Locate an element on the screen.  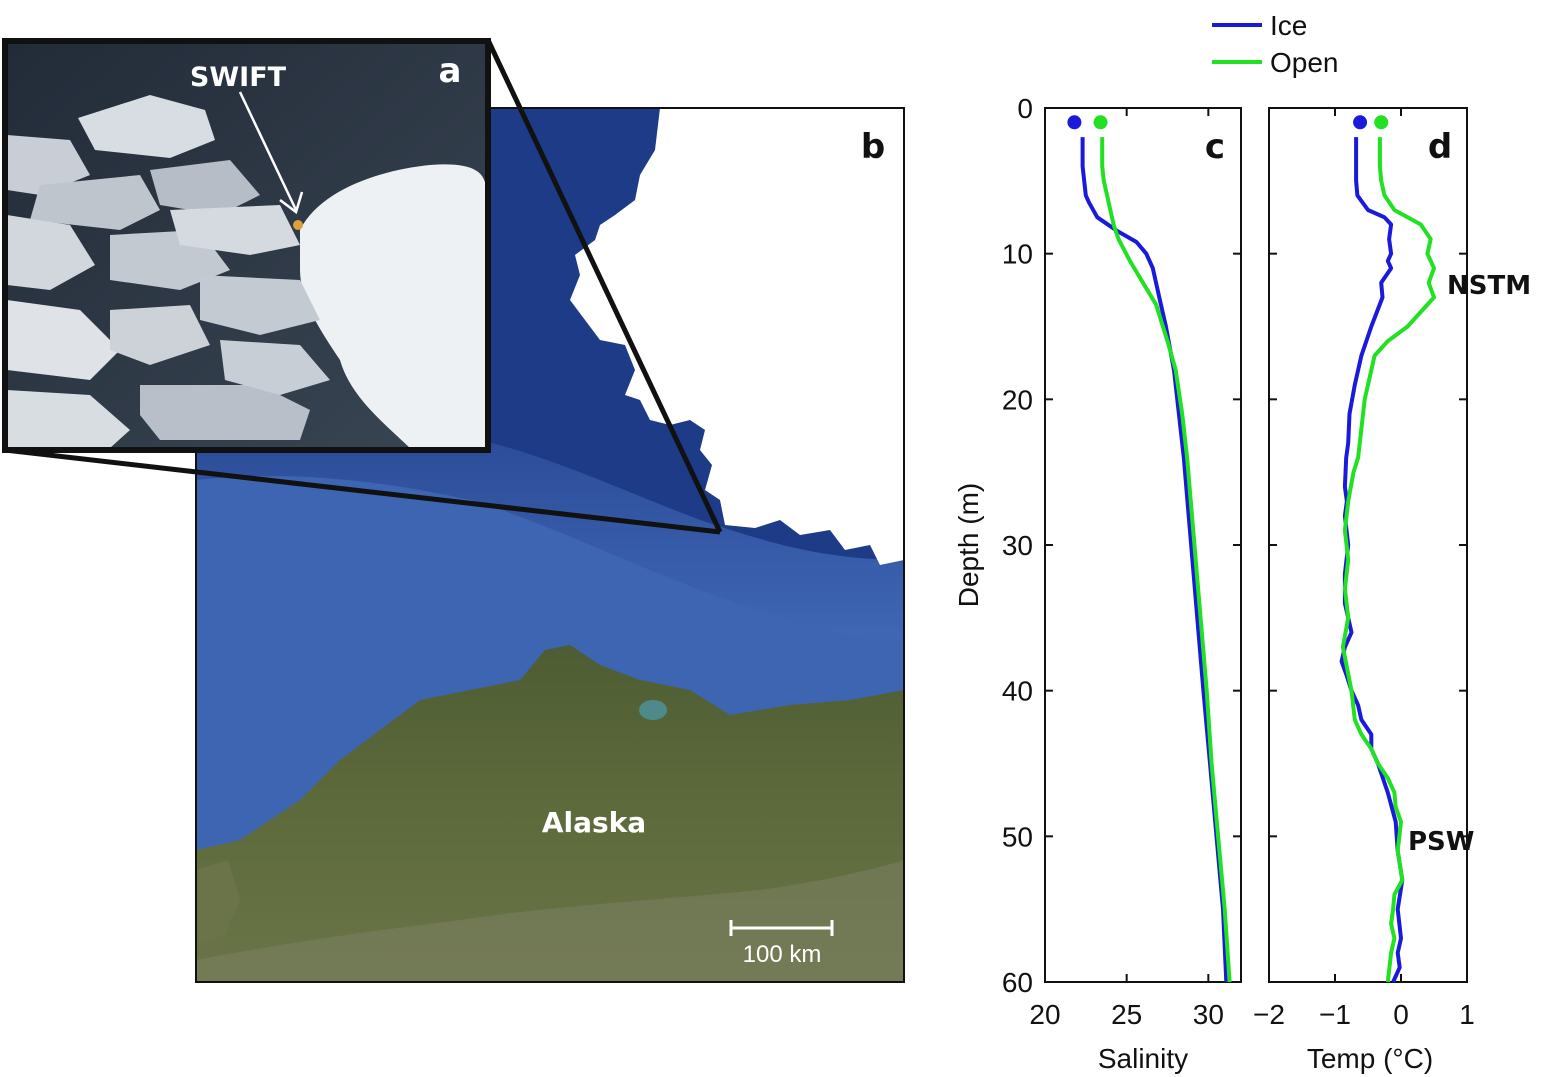
map-sea-ice is located at coordinates (737, 336).